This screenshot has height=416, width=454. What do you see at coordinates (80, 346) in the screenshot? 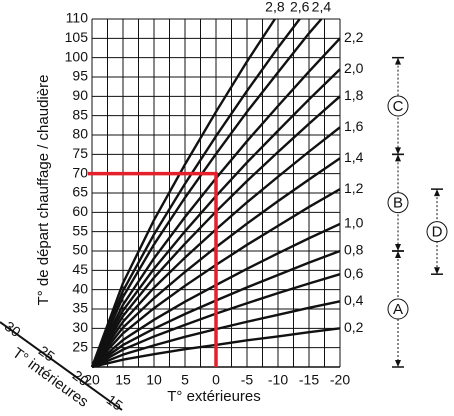
I see `y-tick-label: 25` at bounding box center [80, 346].